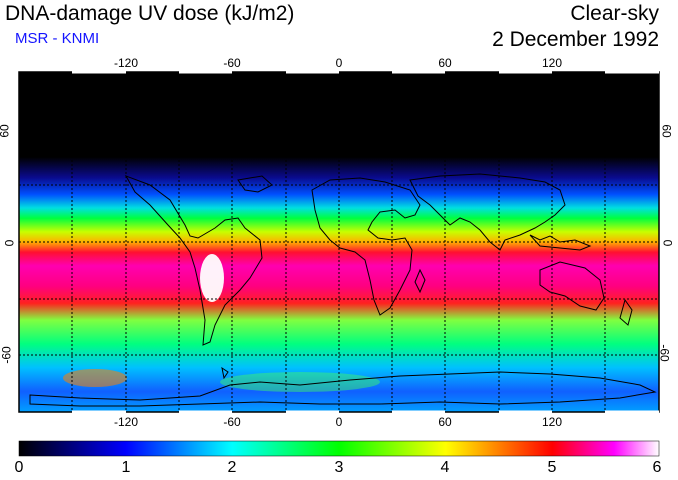  I want to click on source-label: MSR - KNMI, so click(57, 38).